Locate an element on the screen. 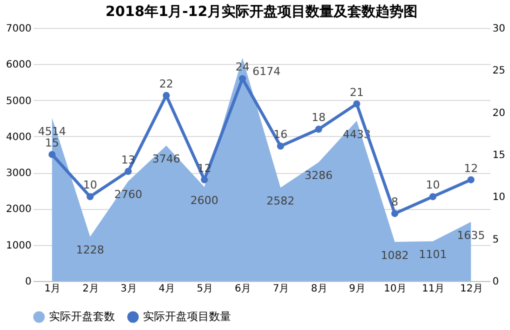  y2-tick-label: 30 is located at coordinates (499, 29).